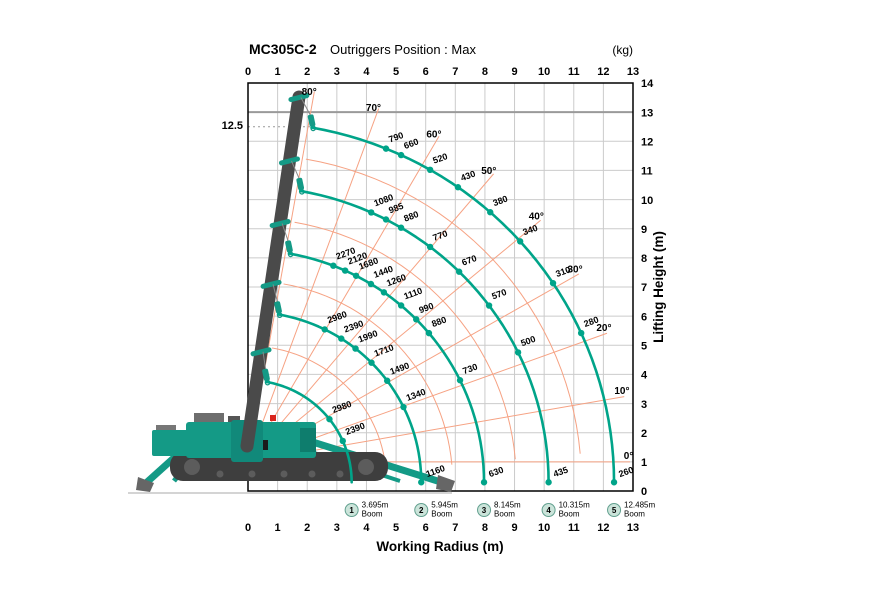 The image size is (870, 600). Describe the element at coordinates (614, 510) in the screenshot. I see `svg-text: 5` at that location.